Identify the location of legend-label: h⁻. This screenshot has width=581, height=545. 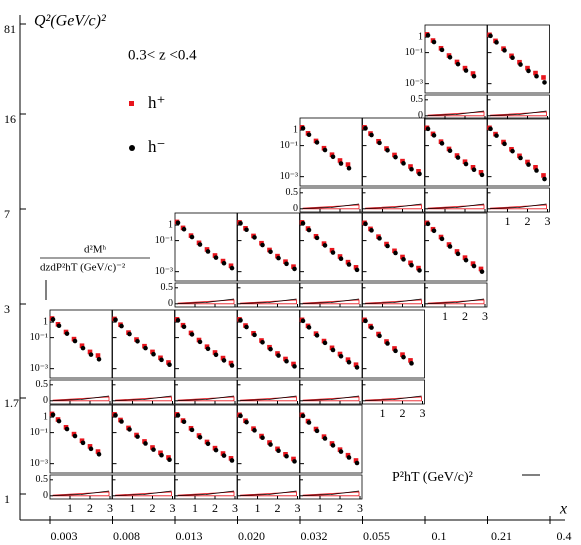
(156, 146).